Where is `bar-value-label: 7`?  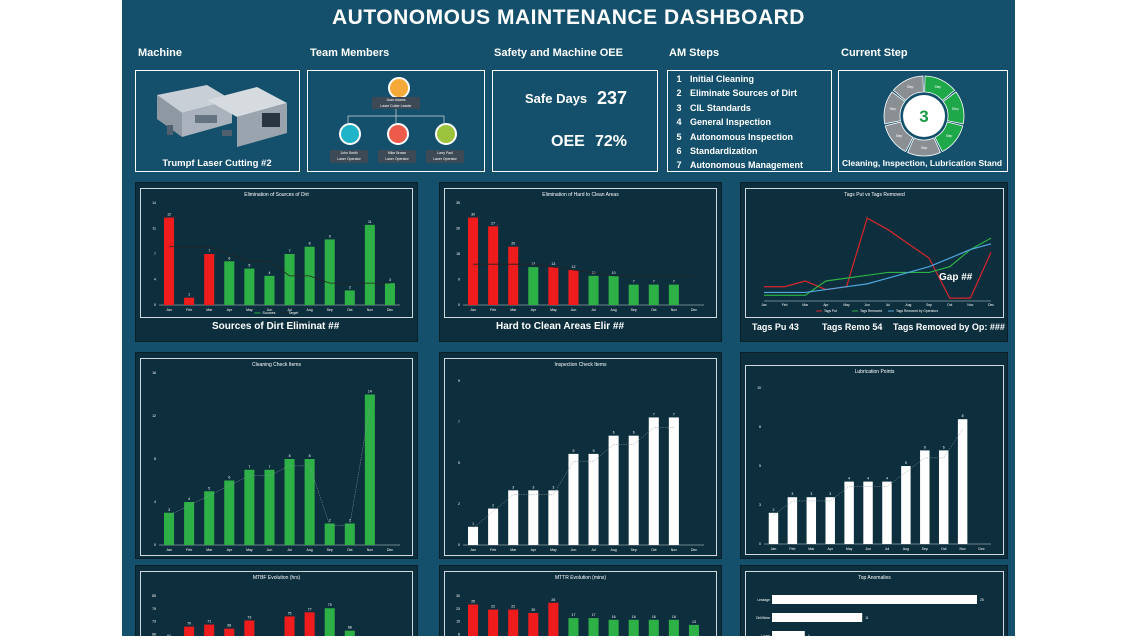 bar-value-label: 7 is located at coordinates (654, 414).